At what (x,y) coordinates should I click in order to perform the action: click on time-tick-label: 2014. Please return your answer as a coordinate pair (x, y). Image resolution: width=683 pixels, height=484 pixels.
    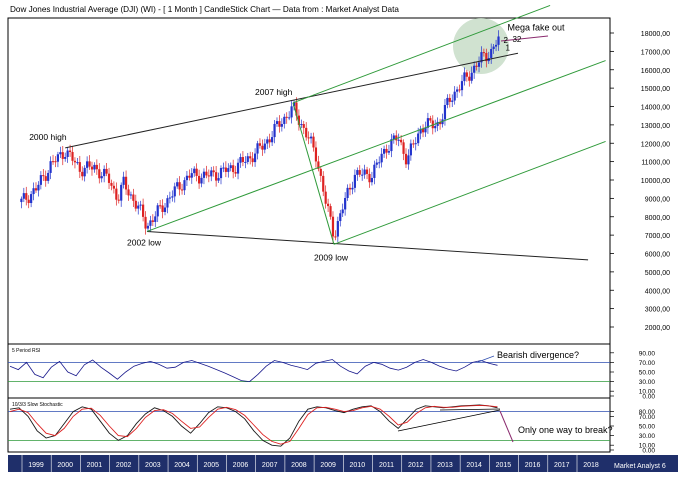
    Looking at the image, I should click on (474, 465).